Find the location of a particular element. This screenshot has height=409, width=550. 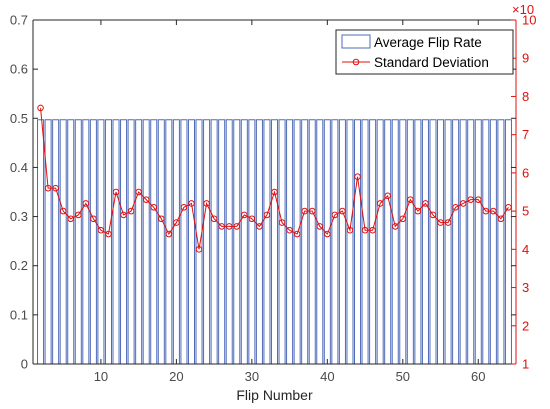

left-y-tick-label: 0.7 is located at coordinates (19, 20).